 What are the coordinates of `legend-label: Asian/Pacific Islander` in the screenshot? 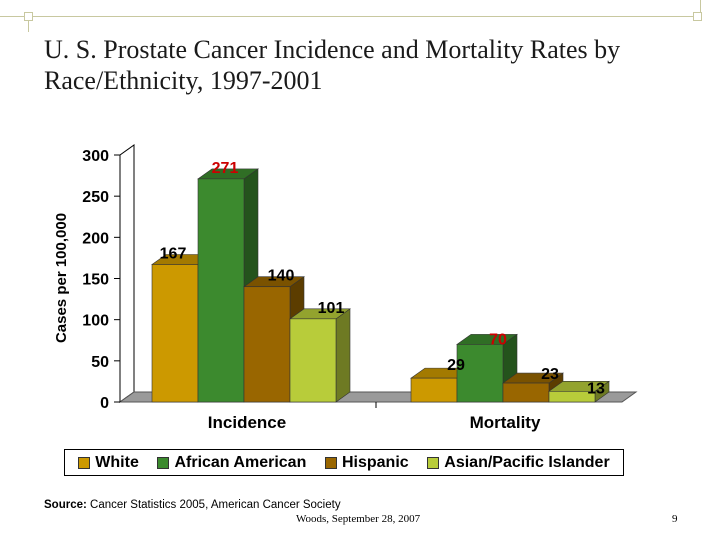 It's located at (527, 462).